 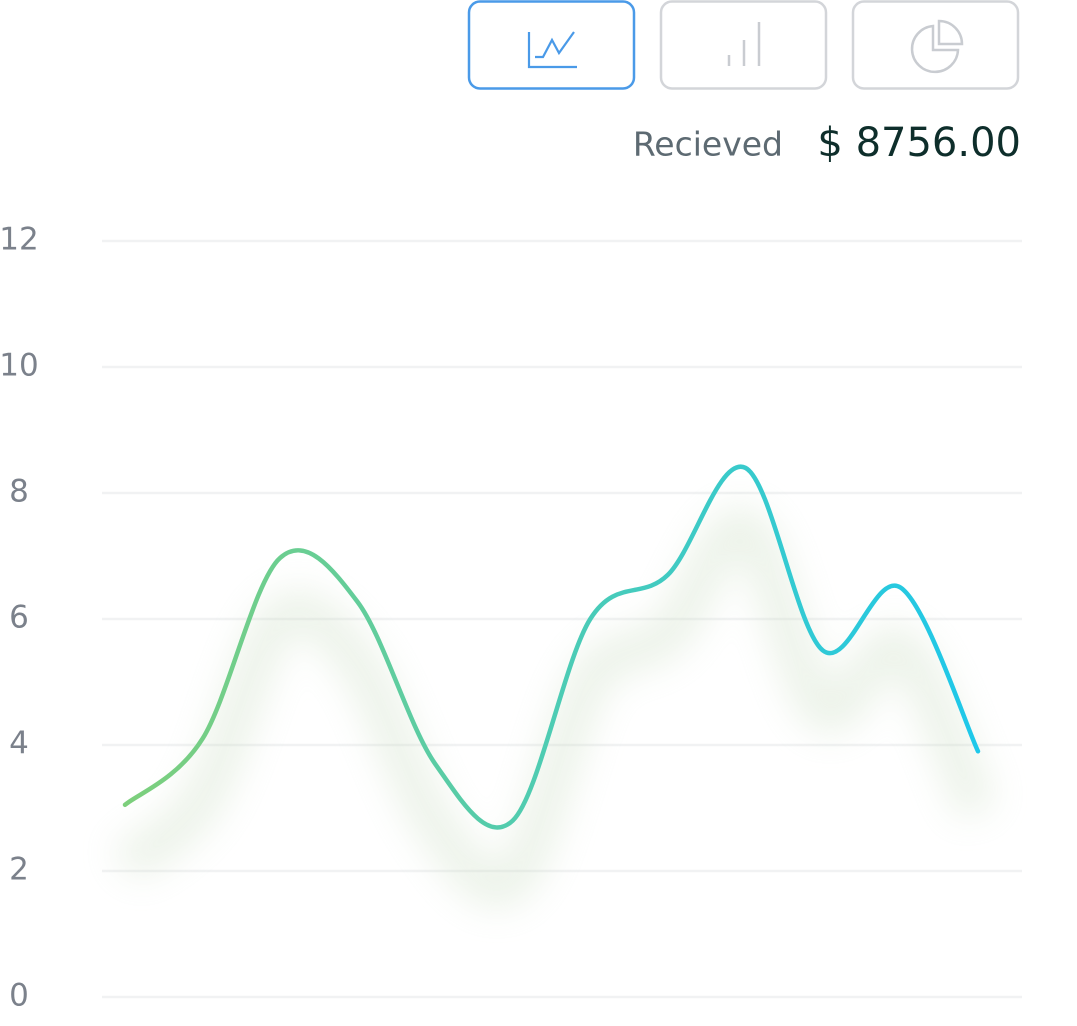 What do you see at coordinates (19, 870) in the screenshot?
I see `y-tick-label: 2` at bounding box center [19, 870].